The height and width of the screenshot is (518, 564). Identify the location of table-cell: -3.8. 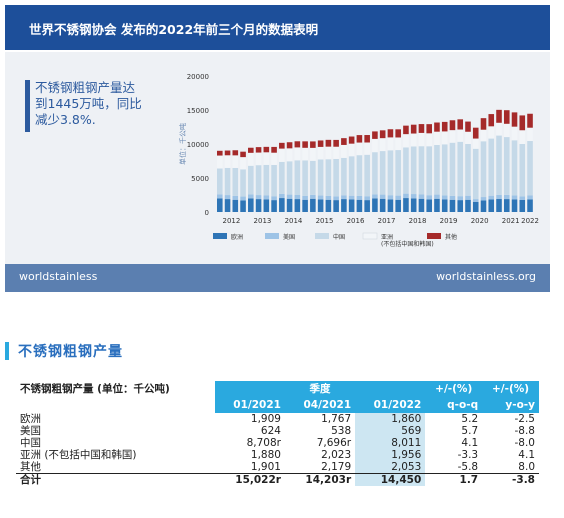
(510, 479).